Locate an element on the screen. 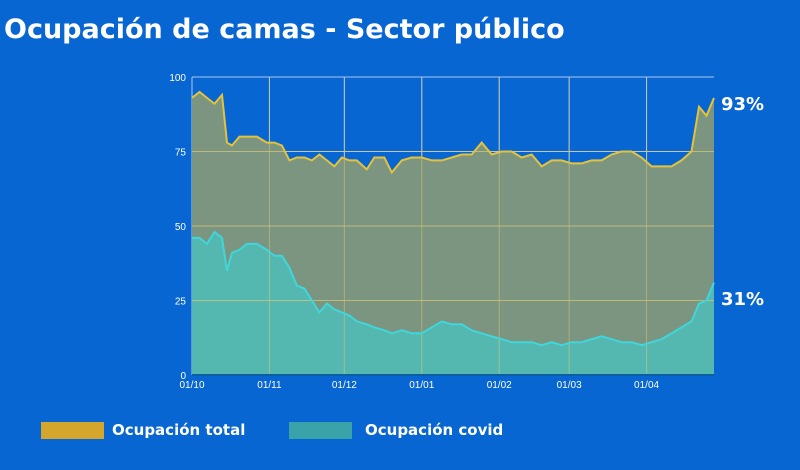 The width and height of the screenshot is (800, 470). legend-label-total: Ocupación total is located at coordinates (179, 430).